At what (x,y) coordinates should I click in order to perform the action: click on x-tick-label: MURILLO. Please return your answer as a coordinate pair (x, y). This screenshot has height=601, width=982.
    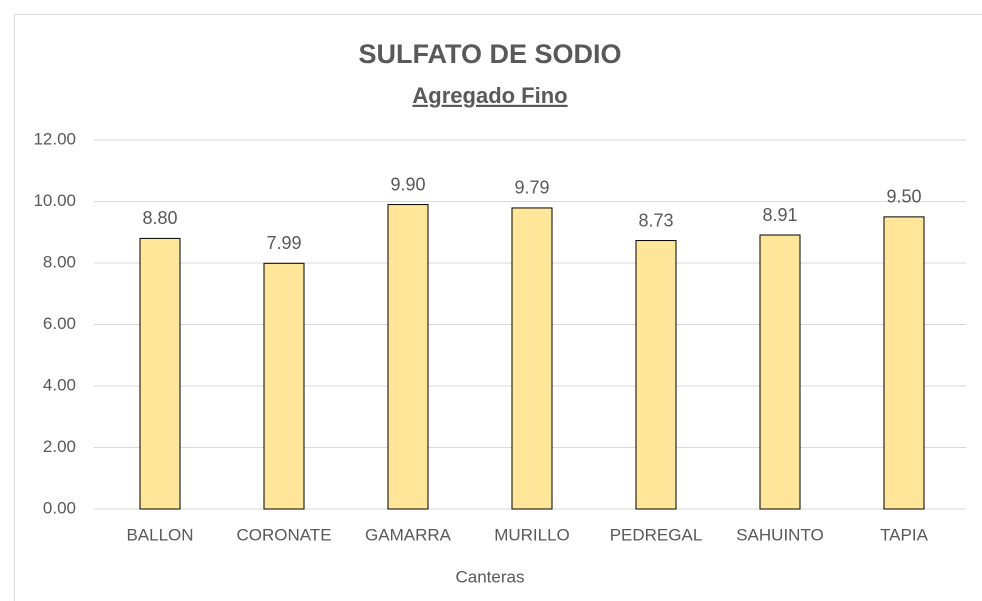
    Looking at the image, I should click on (532, 534).